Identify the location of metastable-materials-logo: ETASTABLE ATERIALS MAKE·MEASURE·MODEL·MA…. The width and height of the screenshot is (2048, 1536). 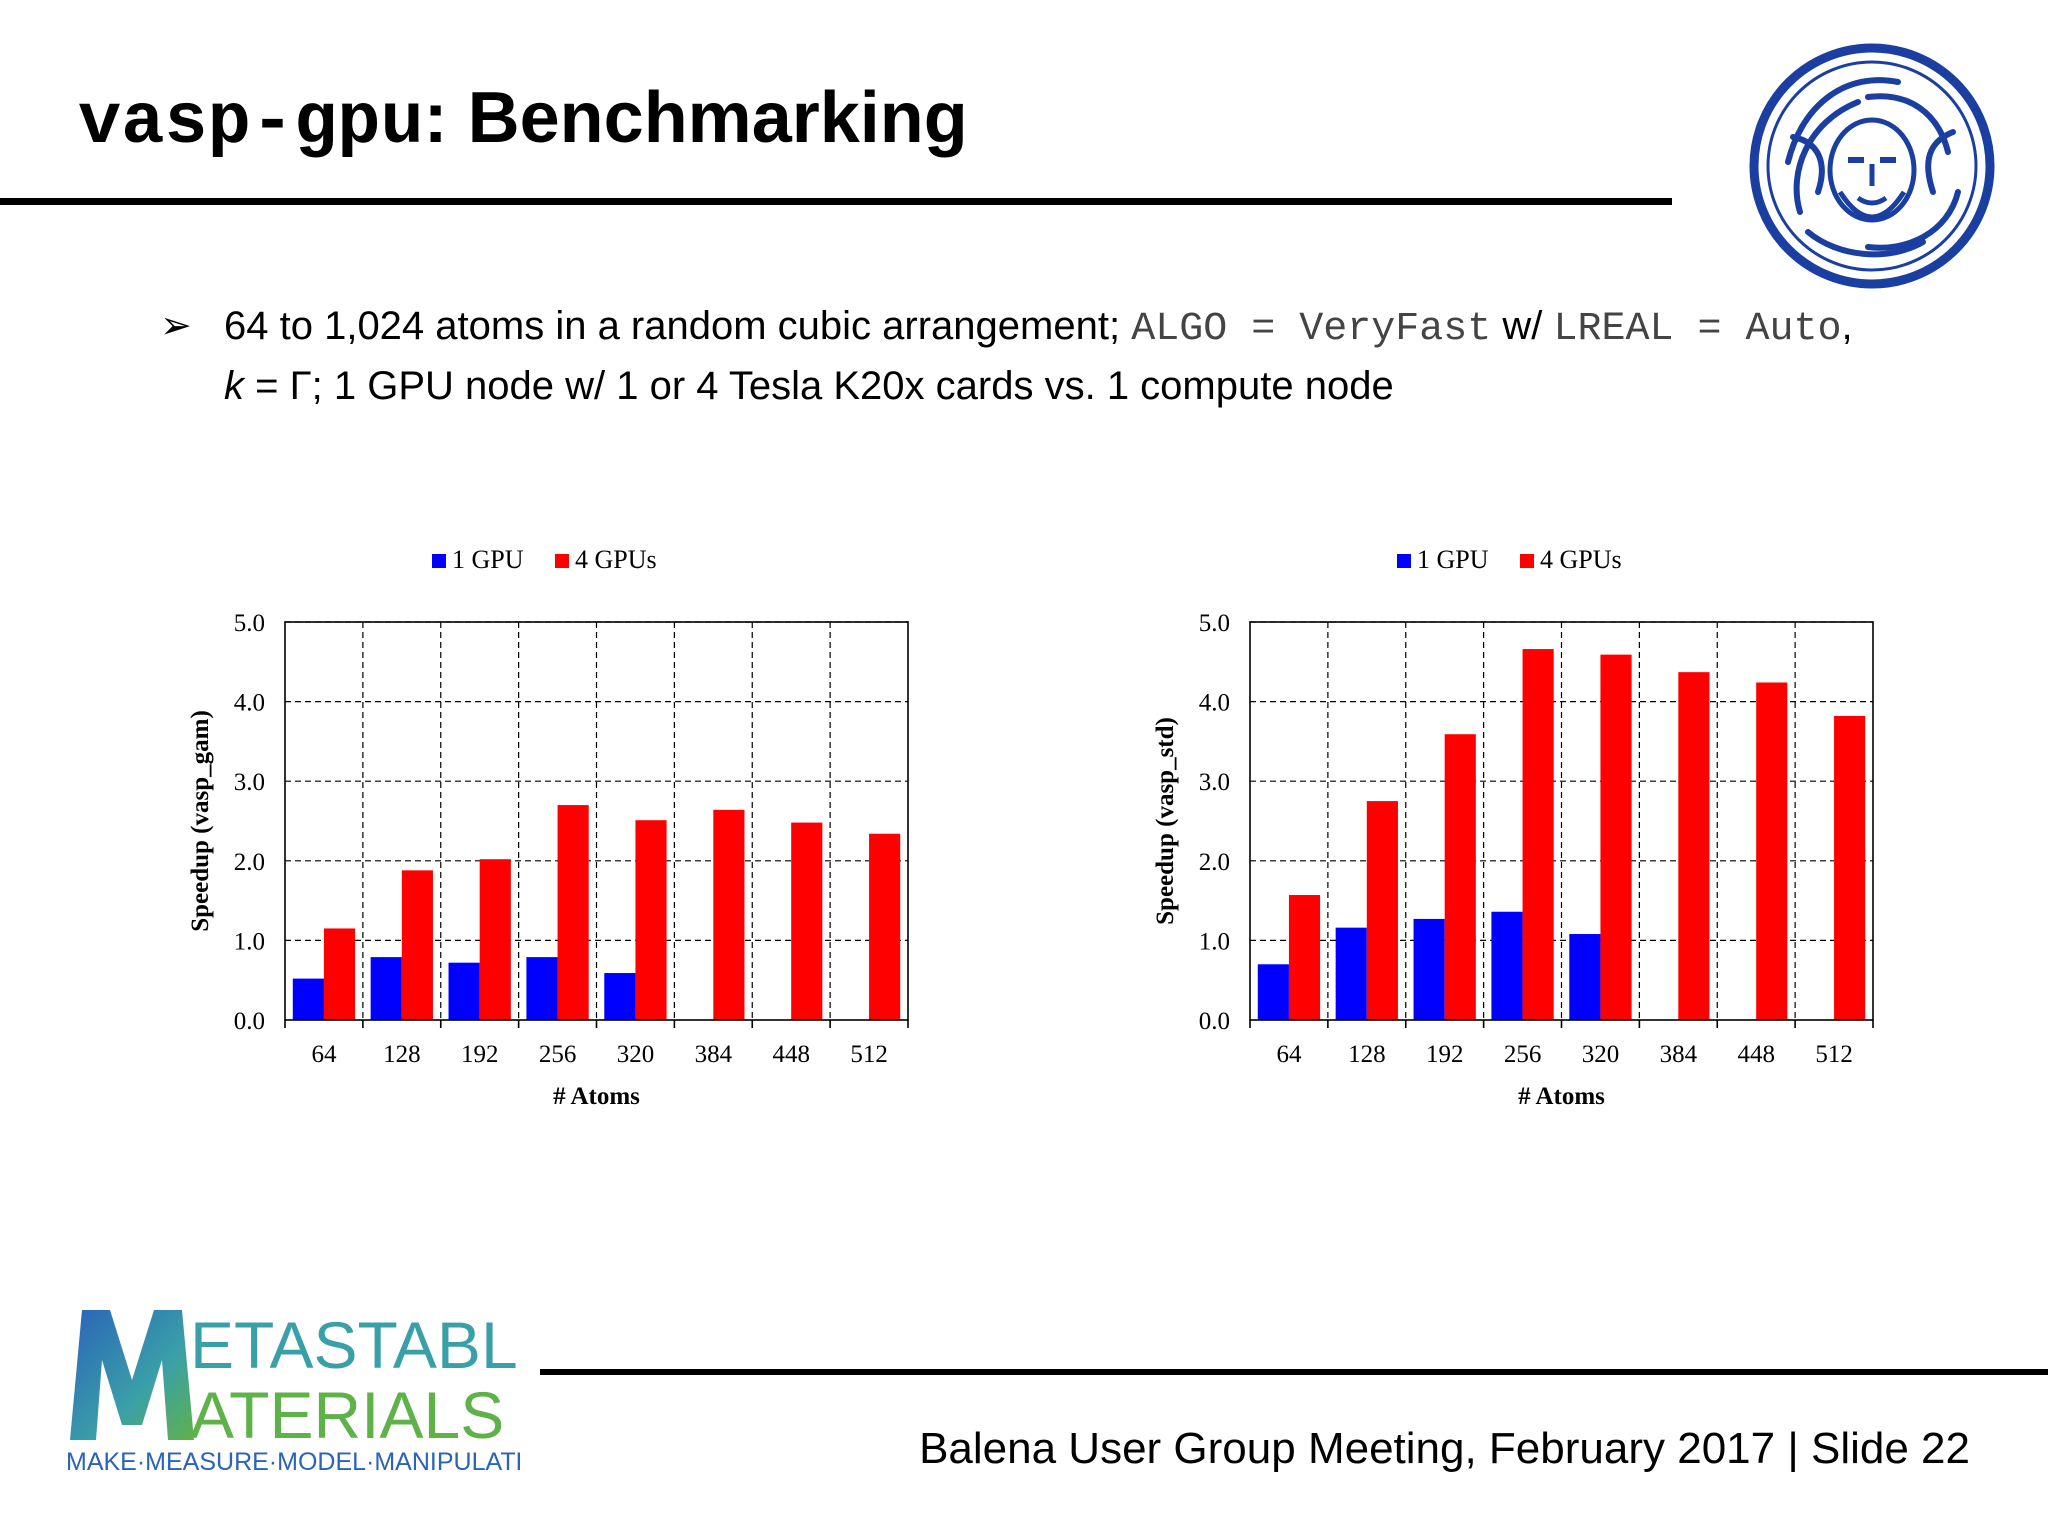
(293, 1392).